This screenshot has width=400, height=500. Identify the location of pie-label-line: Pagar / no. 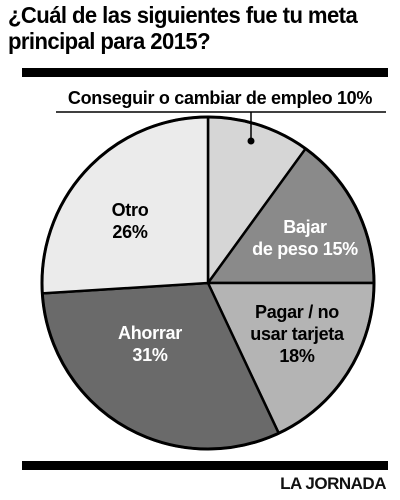
(297, 312).